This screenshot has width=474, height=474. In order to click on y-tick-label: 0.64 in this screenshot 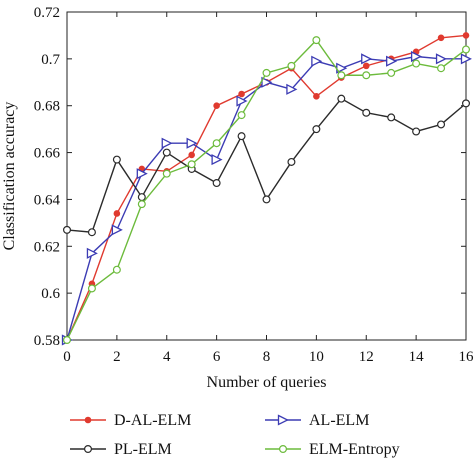, I will do `click(47, 200)`.